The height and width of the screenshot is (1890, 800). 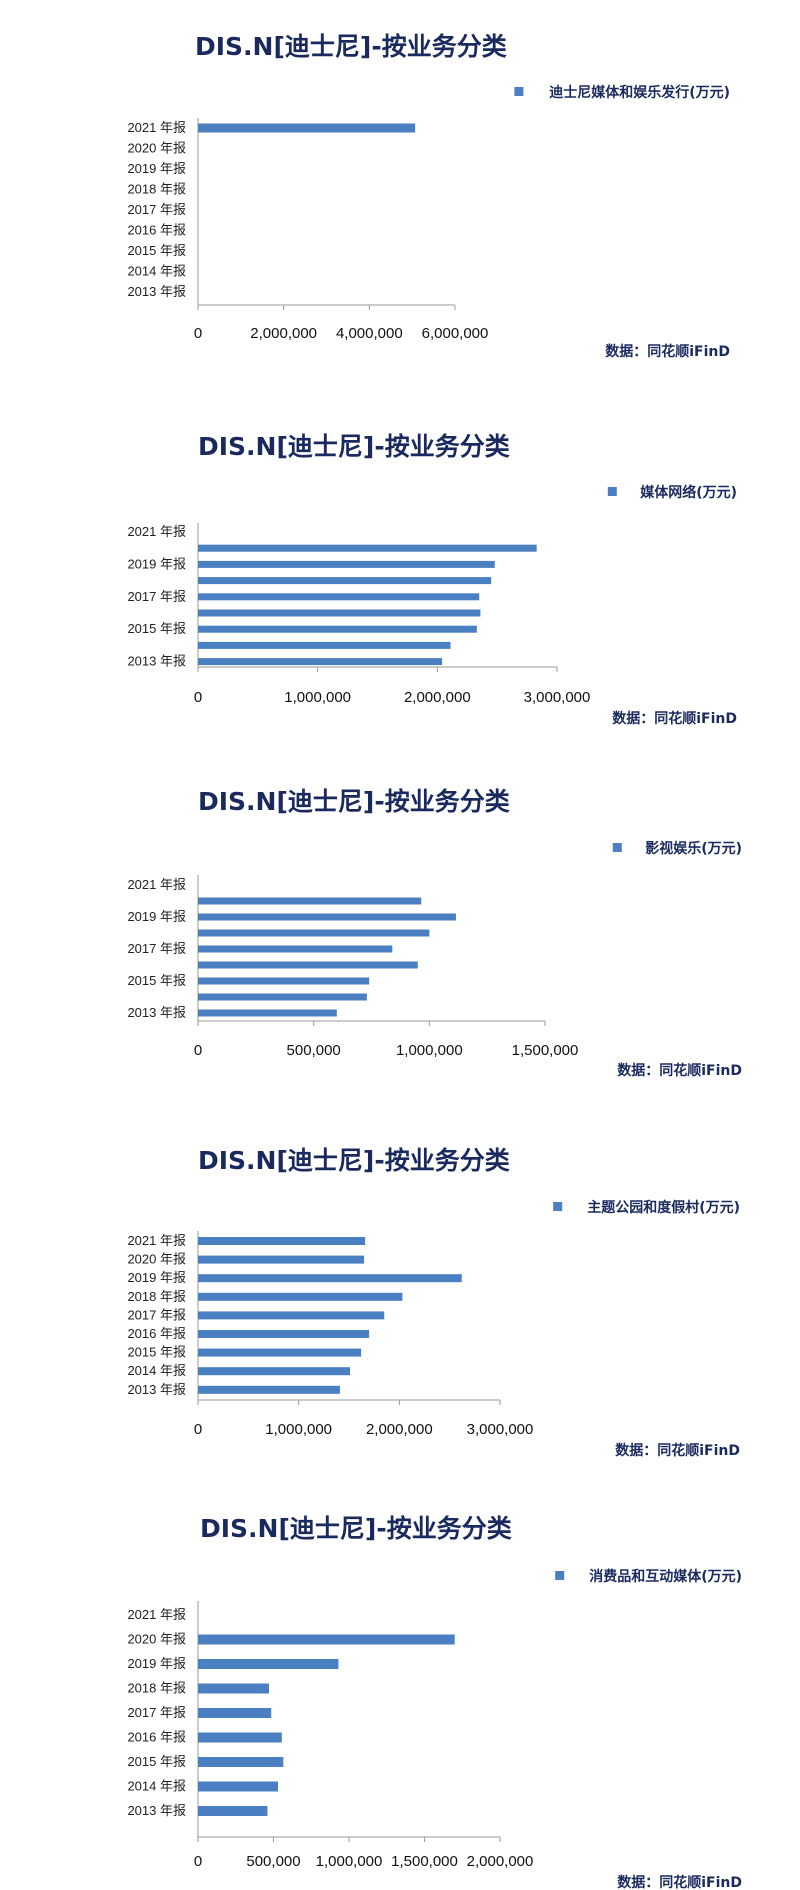 What do you see at coordinates (688, 492) in the screenshot?
I see `legend-label: 媒体网络(万元)` at bounding box center [688, 492].